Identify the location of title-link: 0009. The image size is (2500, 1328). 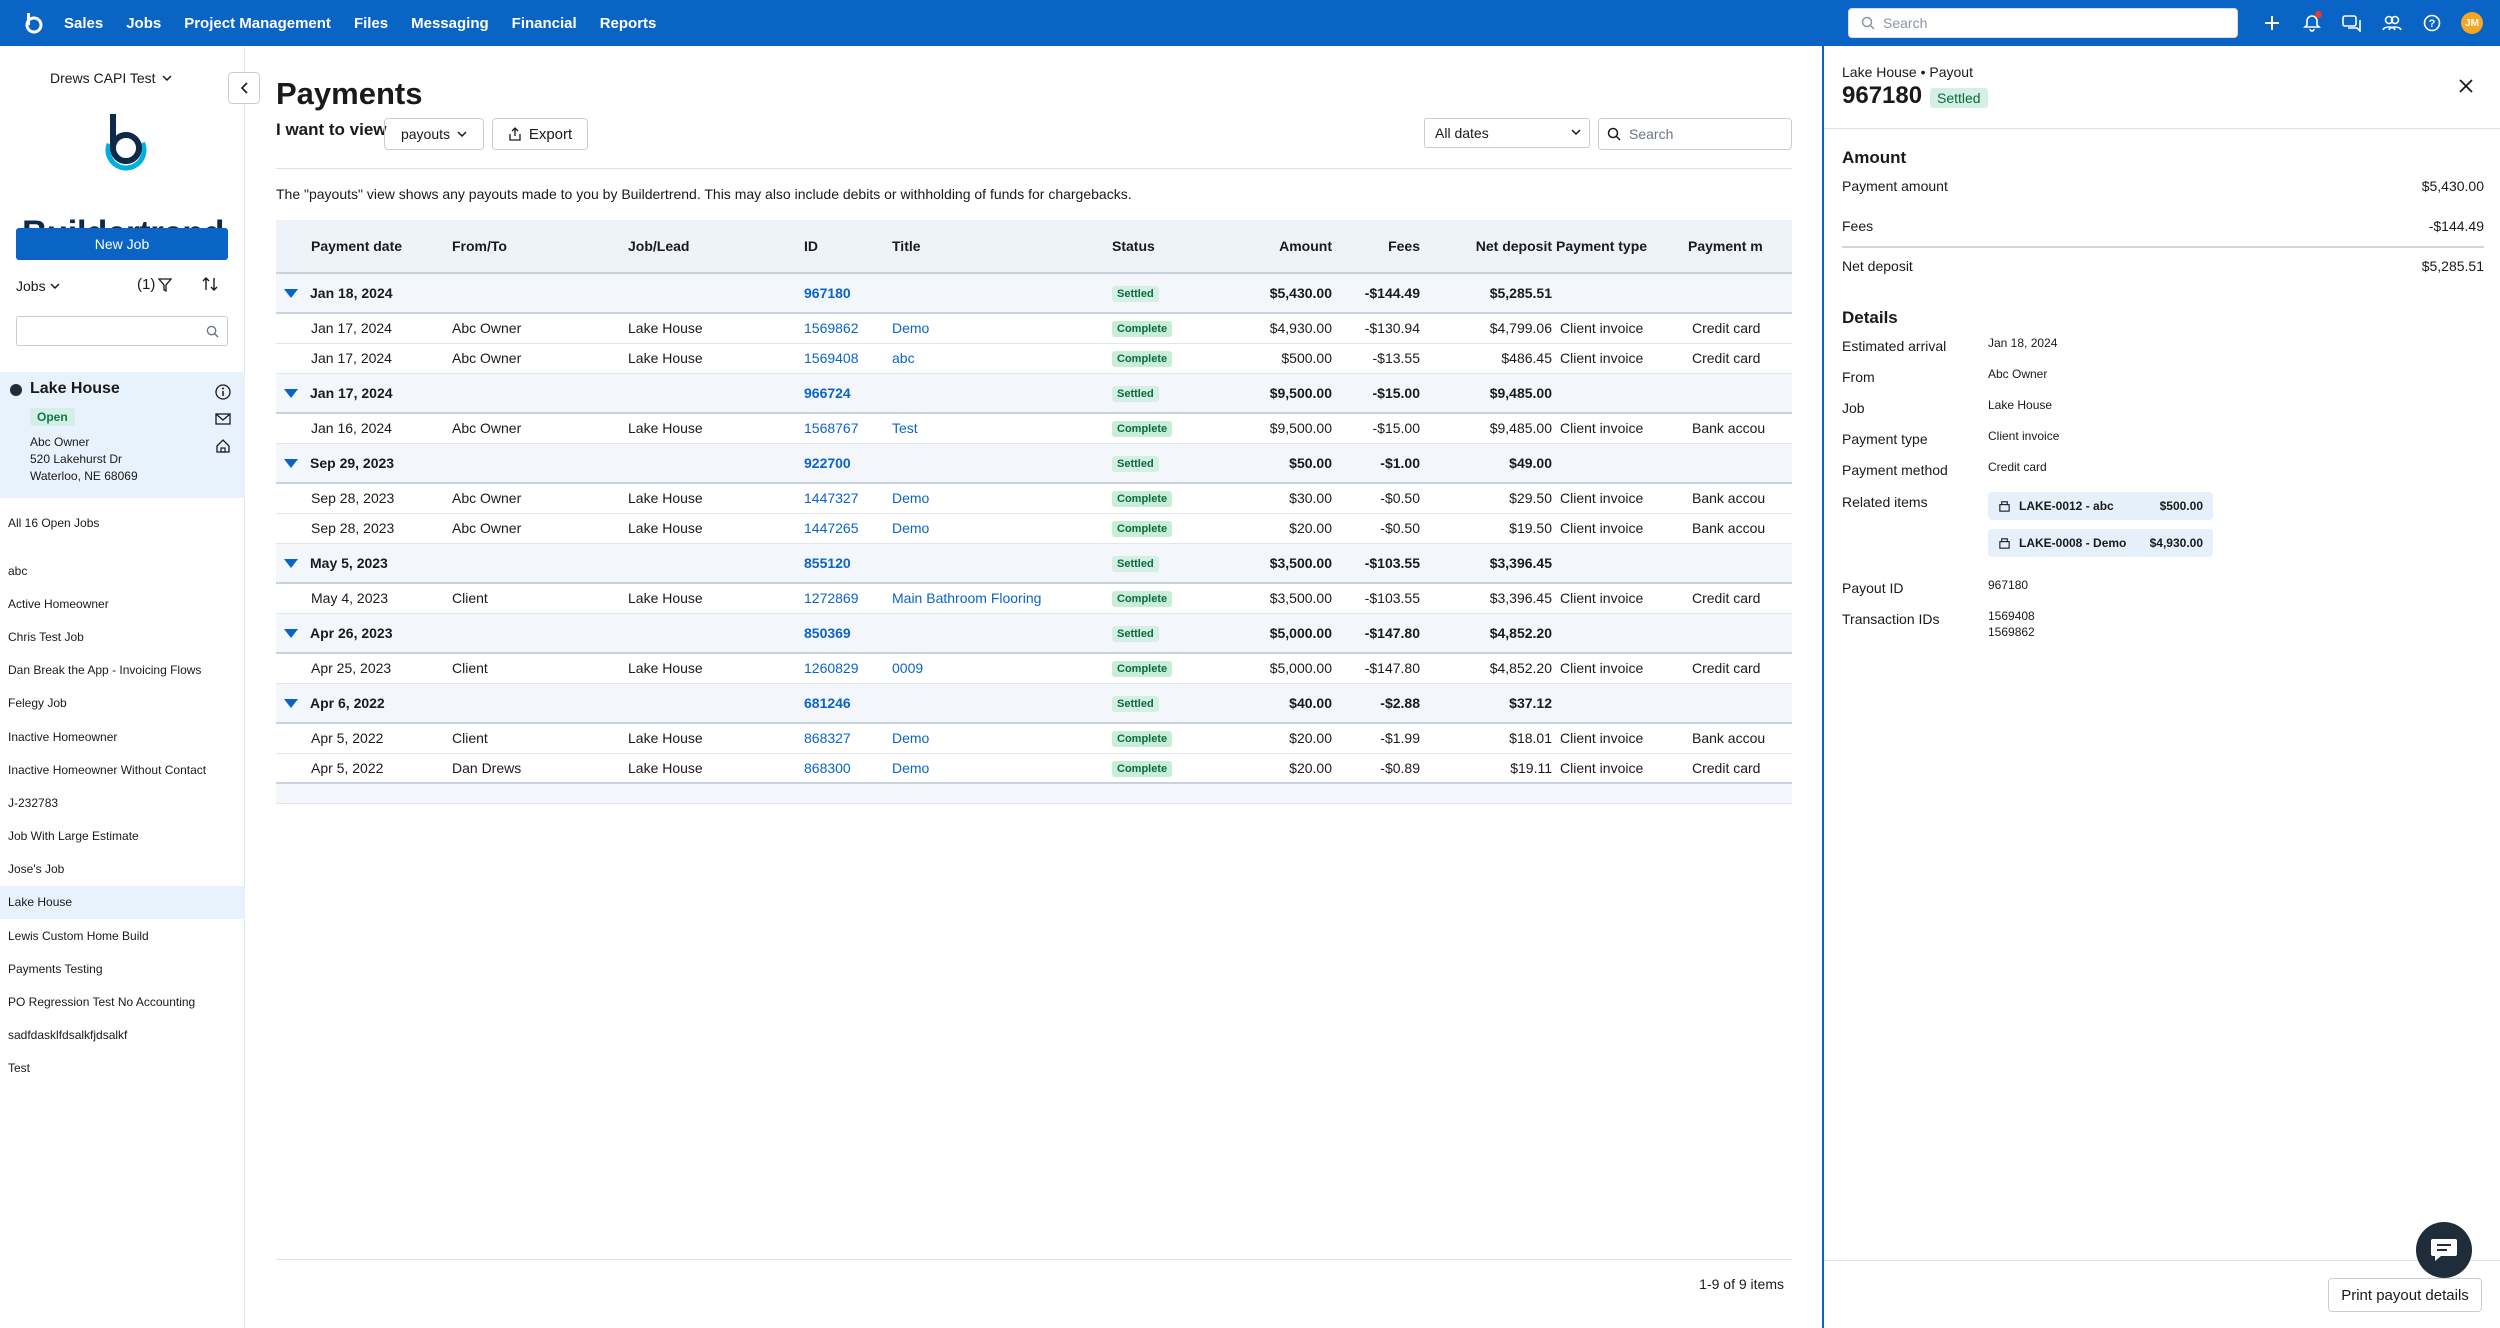
(908, 668).